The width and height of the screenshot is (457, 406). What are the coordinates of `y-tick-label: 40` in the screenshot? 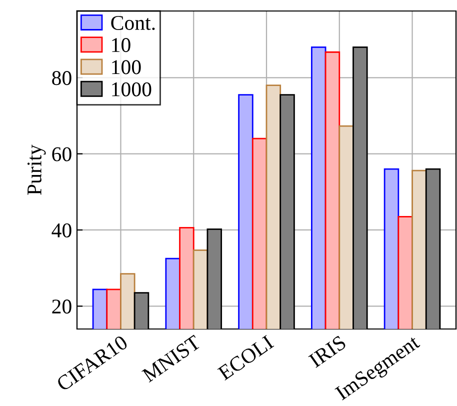 It's located at (62, 230).